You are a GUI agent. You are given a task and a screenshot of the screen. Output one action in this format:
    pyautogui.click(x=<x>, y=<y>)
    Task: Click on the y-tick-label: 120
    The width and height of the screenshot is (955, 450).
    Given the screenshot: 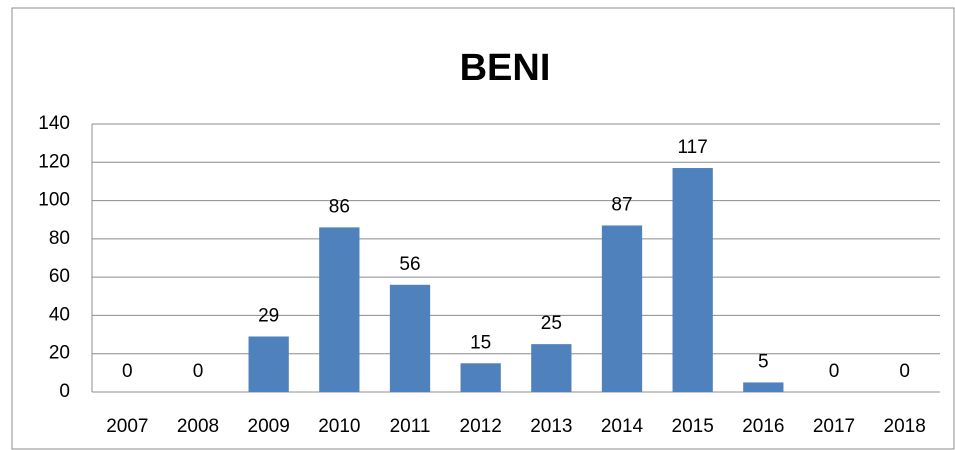 What is the action you would take?
    pyautogui.click(x=54, y=161)
    